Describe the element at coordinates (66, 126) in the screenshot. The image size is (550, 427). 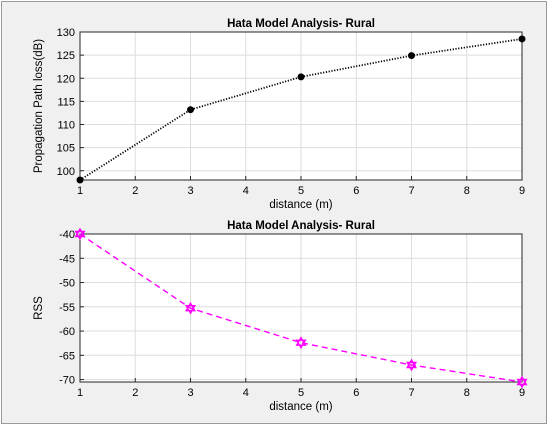
I see `y-tick-label: 110` at that location.